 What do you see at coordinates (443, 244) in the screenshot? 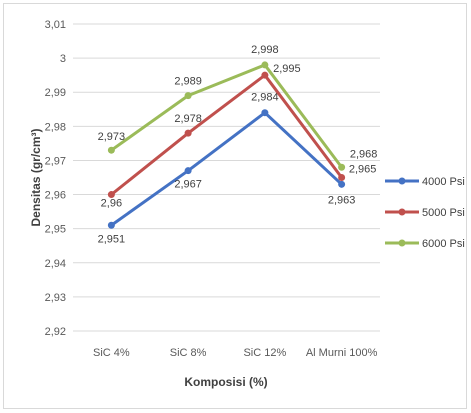
I see `legend-label: 6000 Psi` at bounding box center [443, 244].